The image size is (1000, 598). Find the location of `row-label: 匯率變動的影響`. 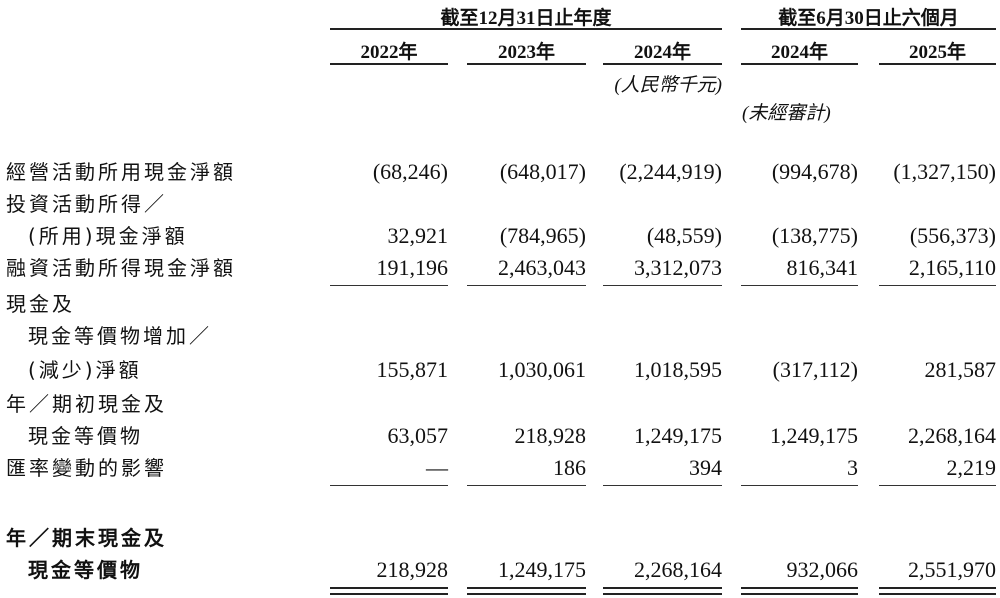

row-label: 匯率變動的影響 is located at coordinates (86, 468).